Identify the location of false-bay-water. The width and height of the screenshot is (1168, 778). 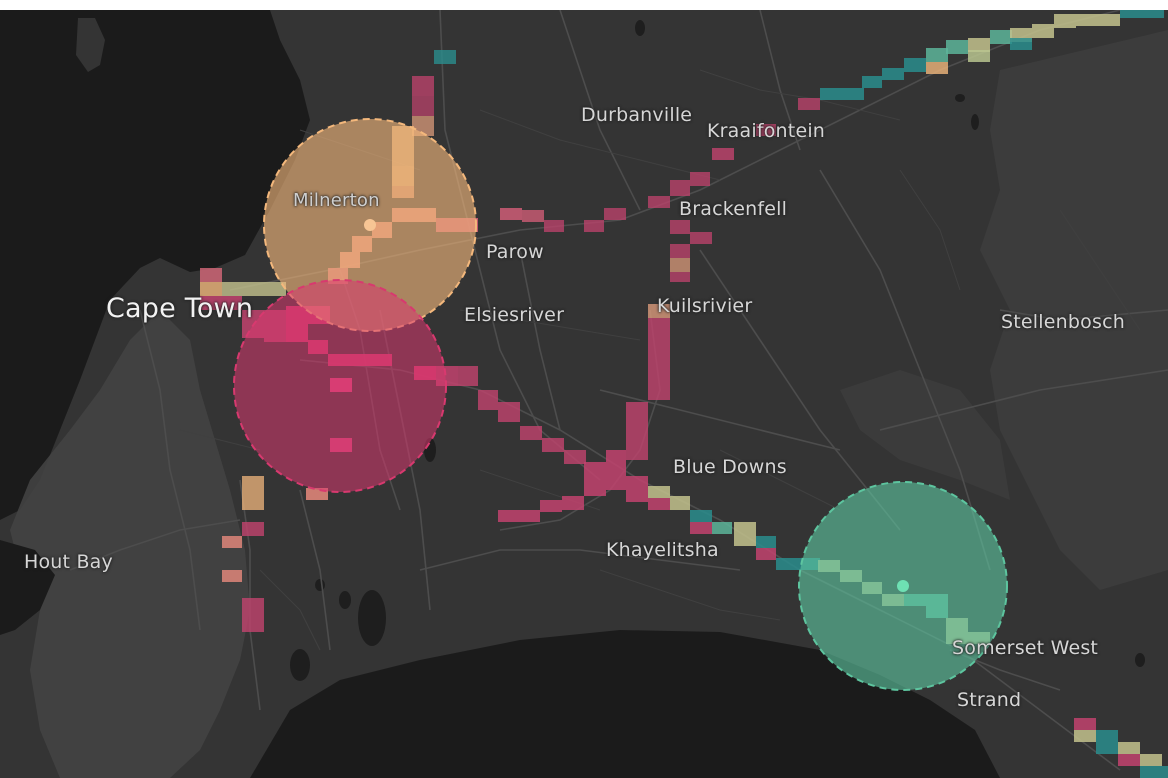
(625, 704).